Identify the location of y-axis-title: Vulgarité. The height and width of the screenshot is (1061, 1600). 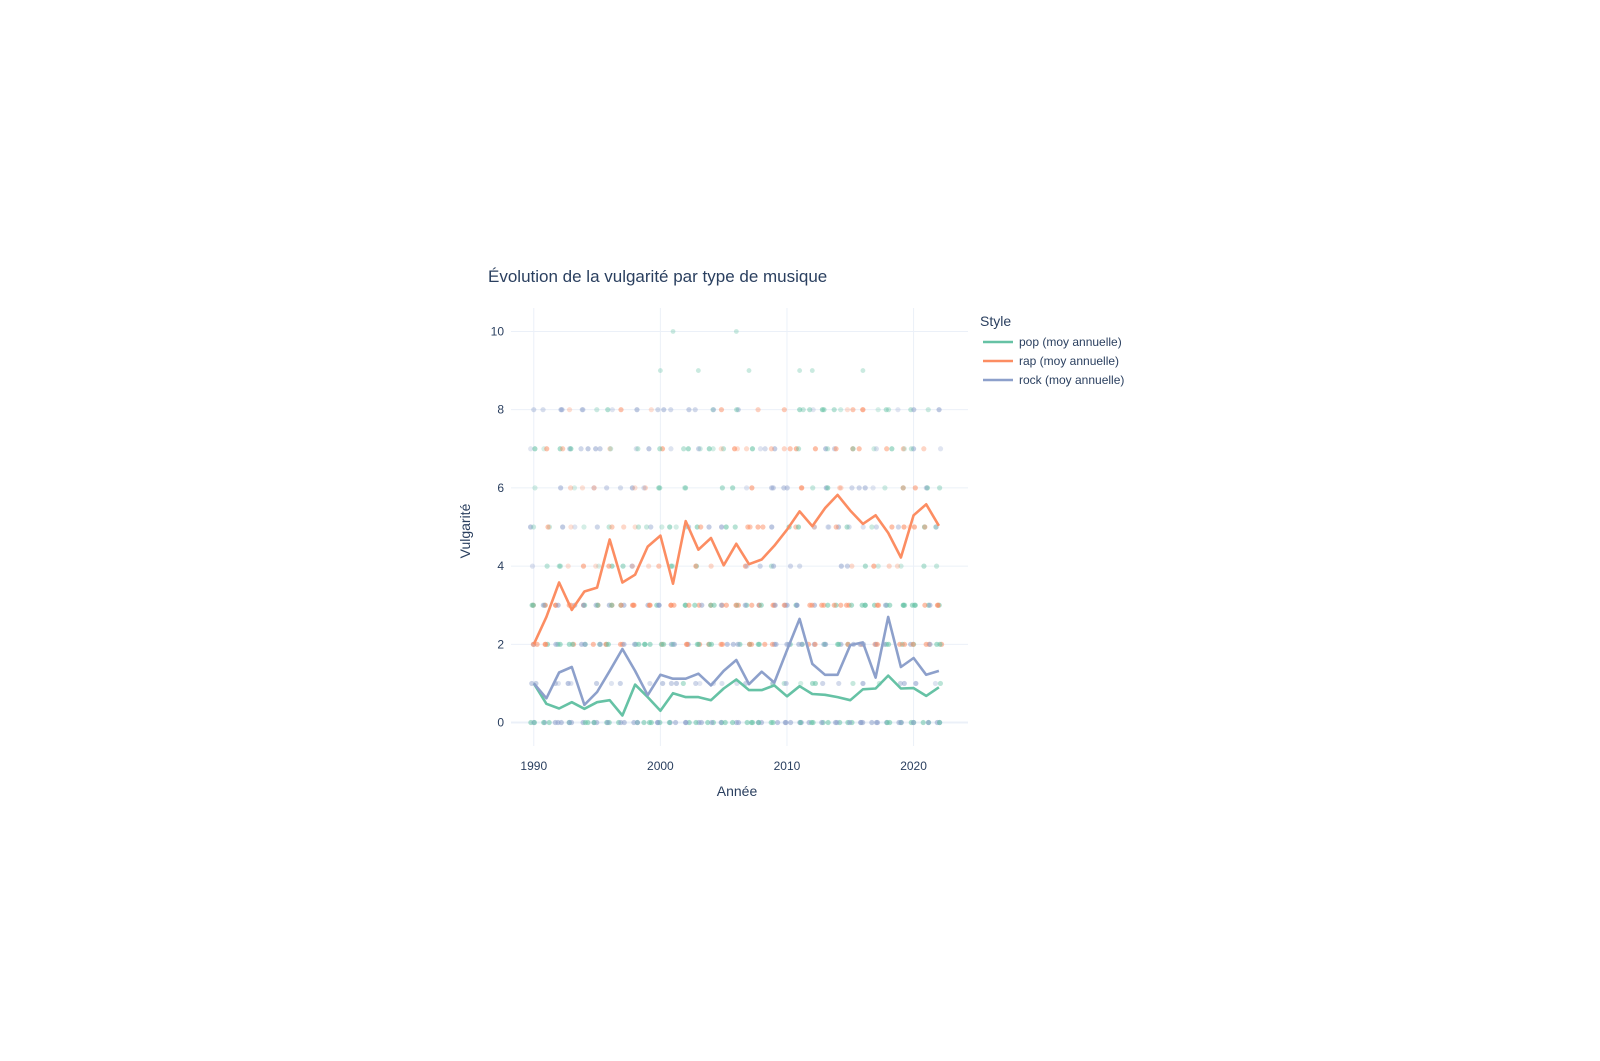
(465, 530).